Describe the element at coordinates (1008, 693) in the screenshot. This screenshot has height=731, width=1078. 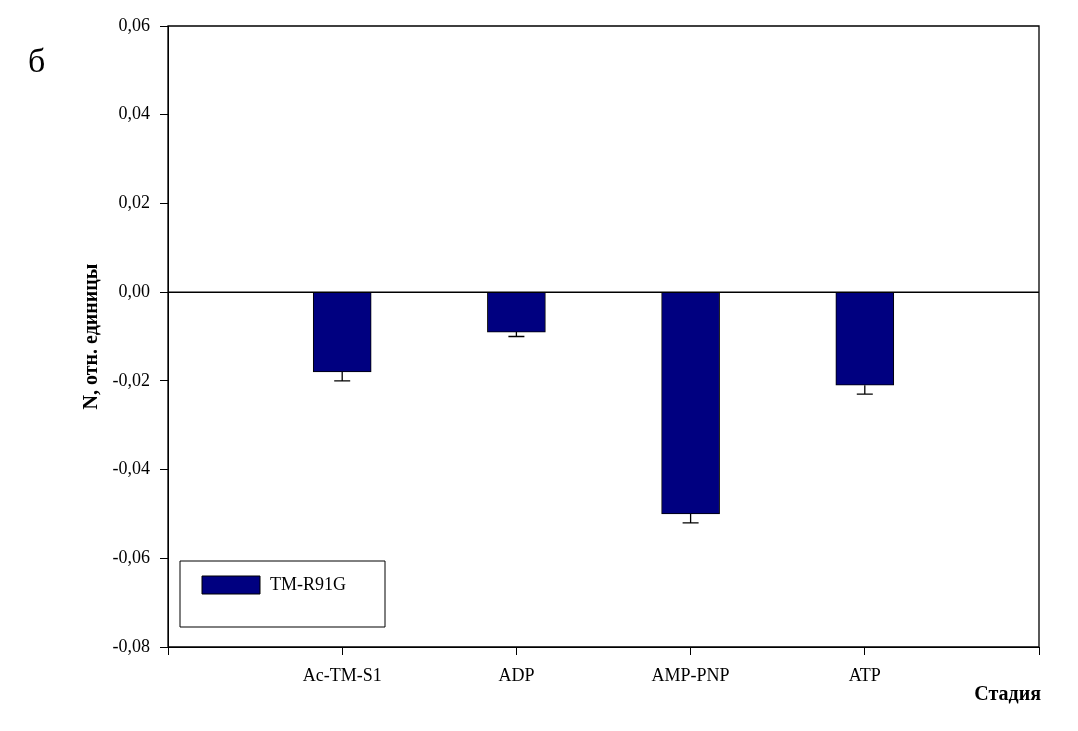
I see `x-axis-title: Стадия` at that location.